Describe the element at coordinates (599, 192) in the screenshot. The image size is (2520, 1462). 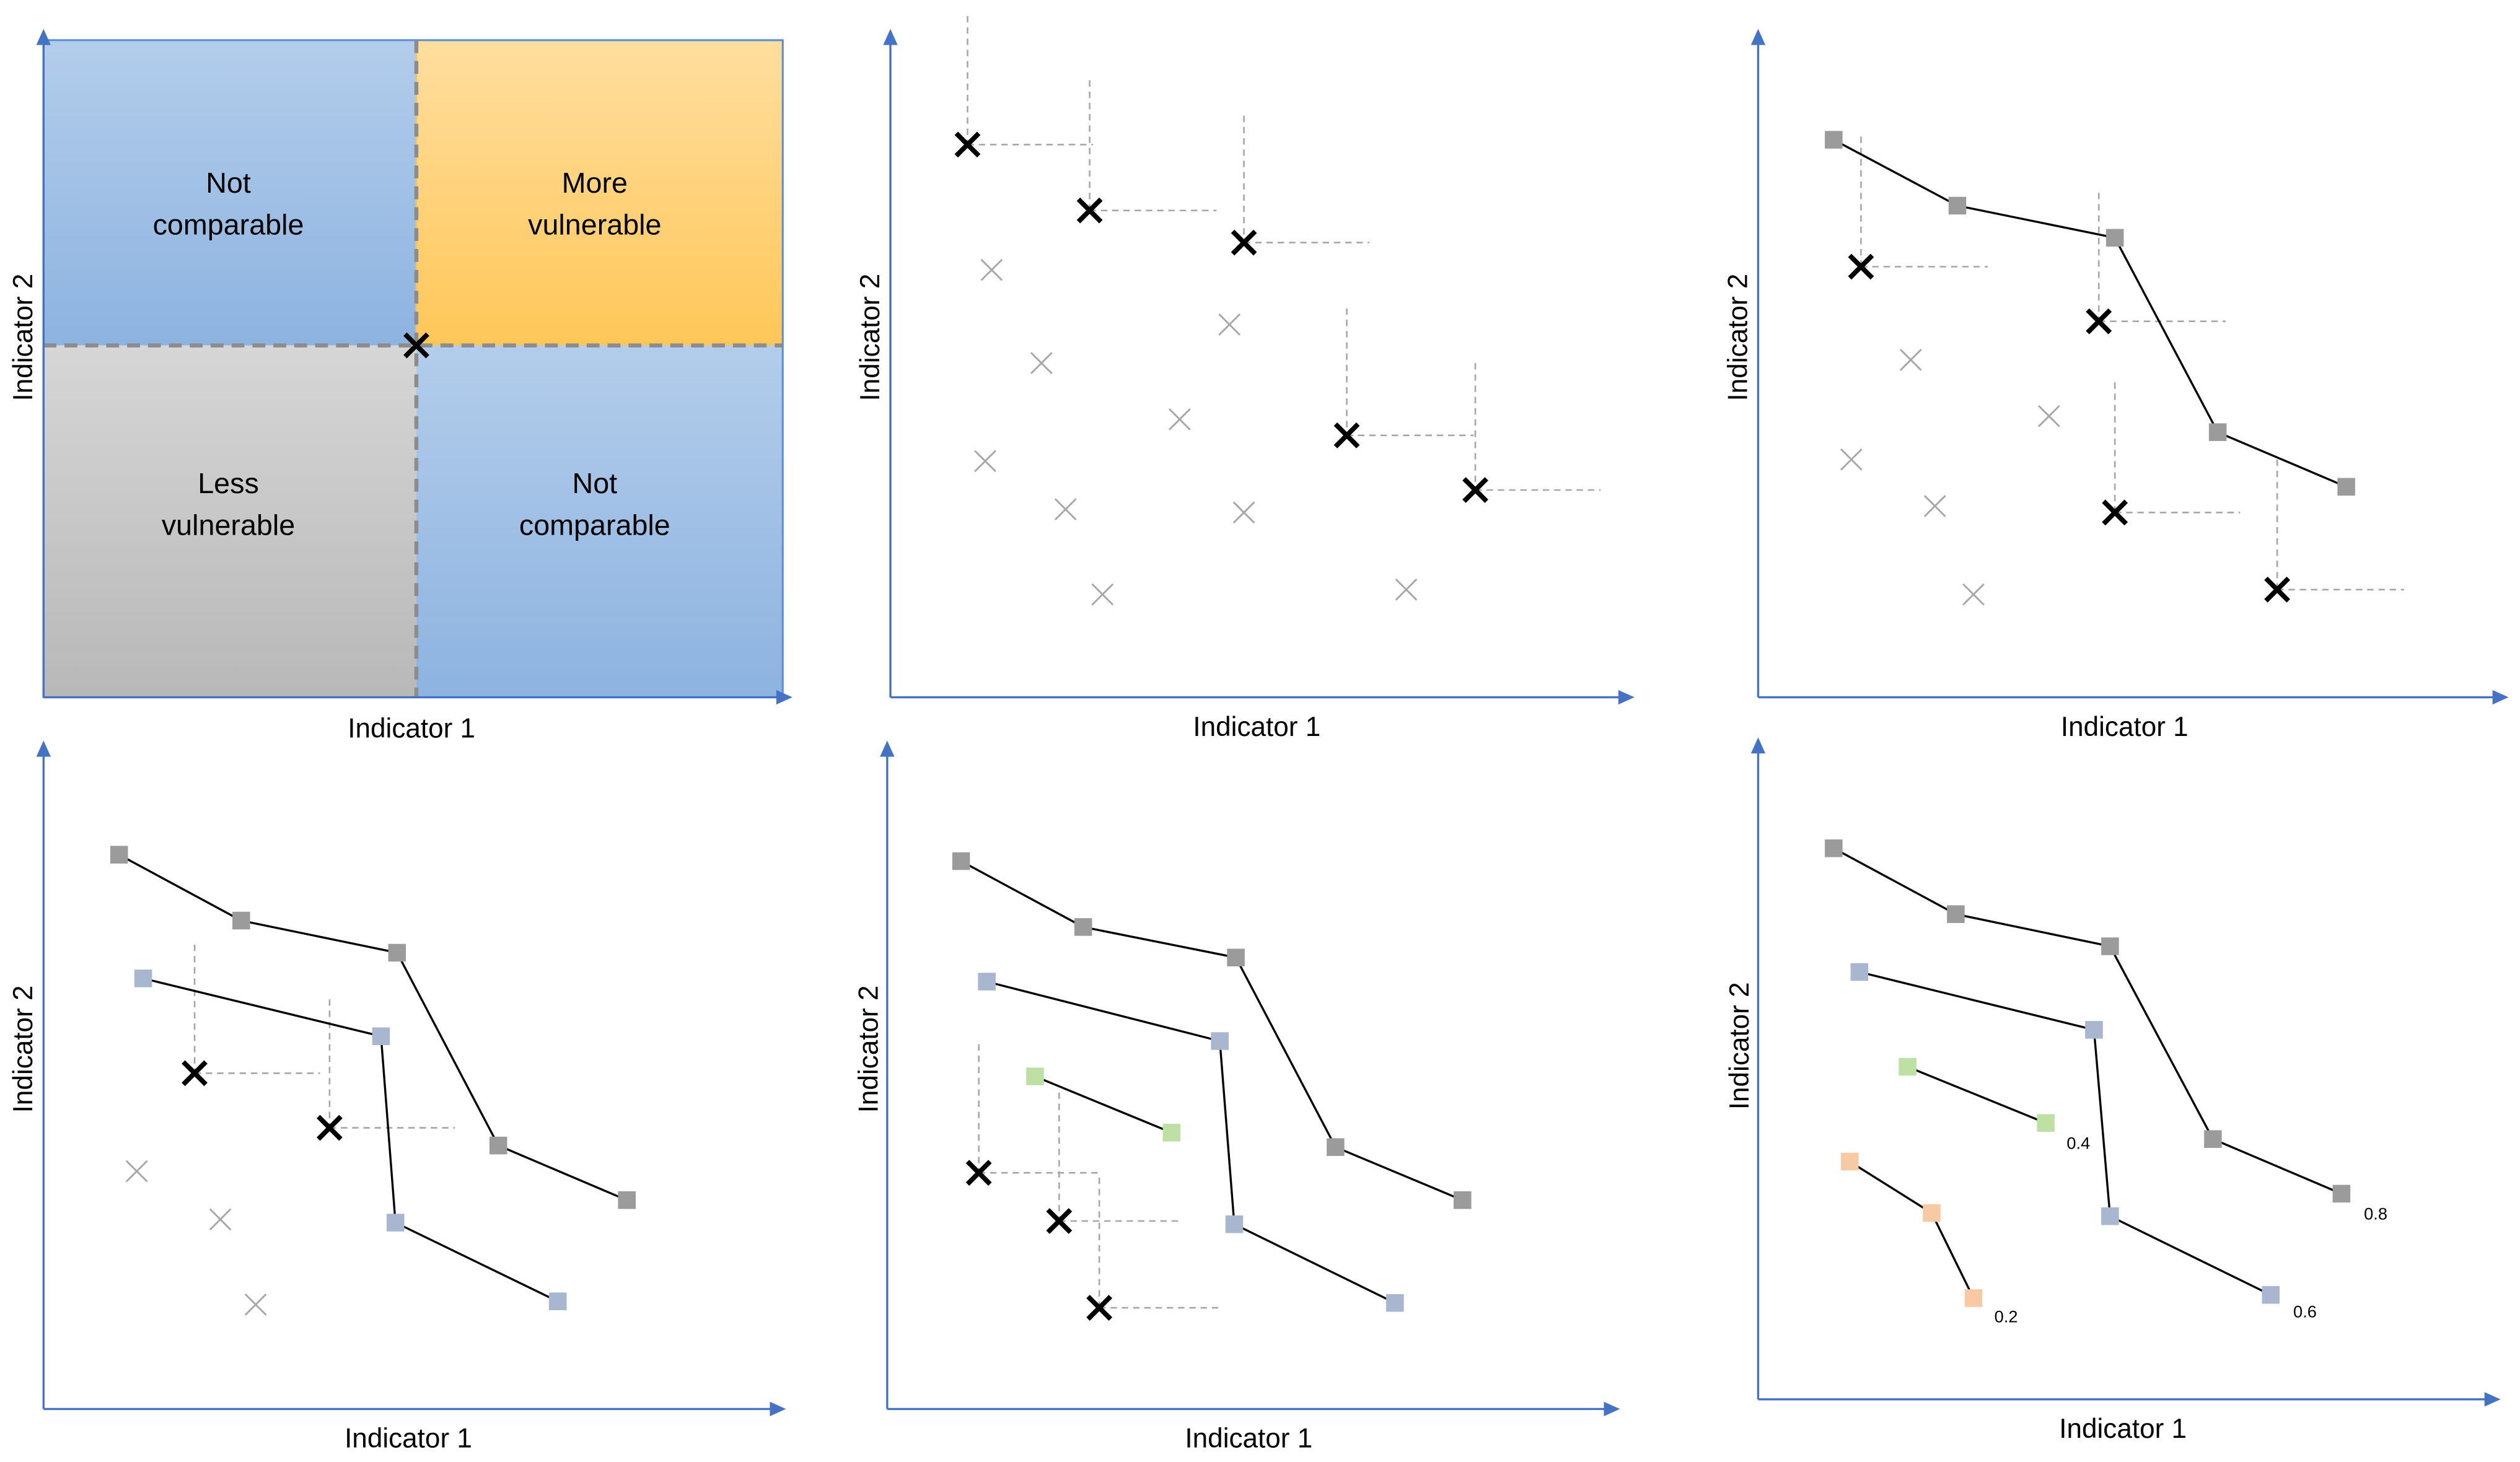
I see `quadrant-top-right` at that location.